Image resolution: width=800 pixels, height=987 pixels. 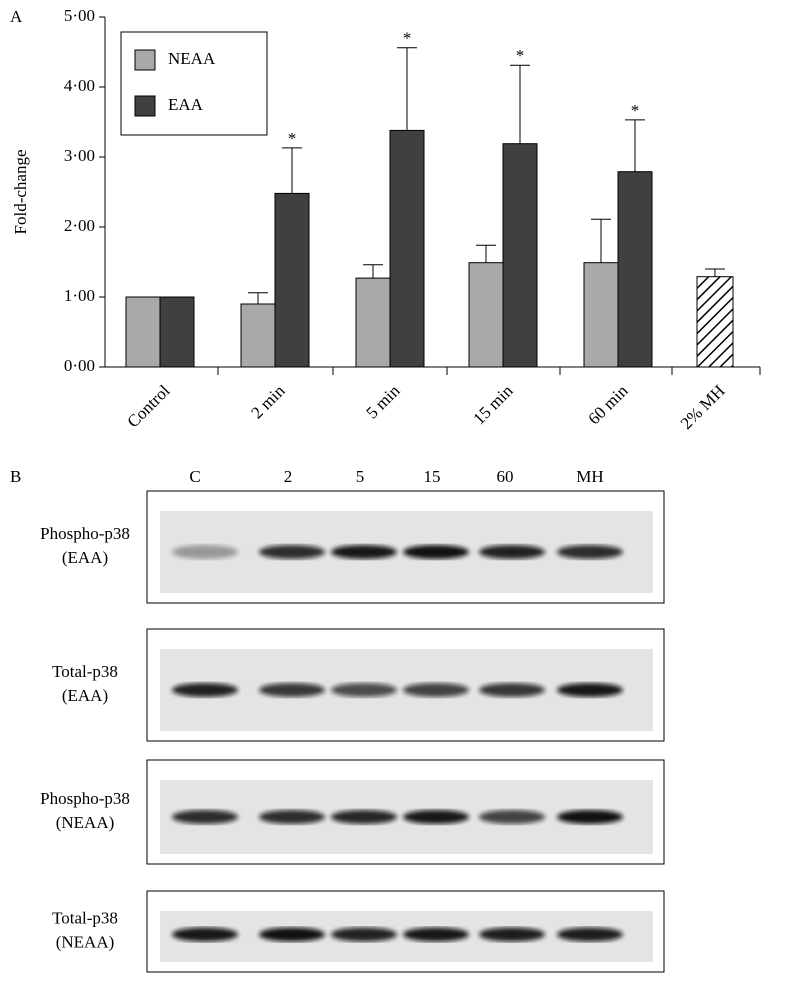 I want to click on x-tick-label: 60 min, so click(x=608, y=405).